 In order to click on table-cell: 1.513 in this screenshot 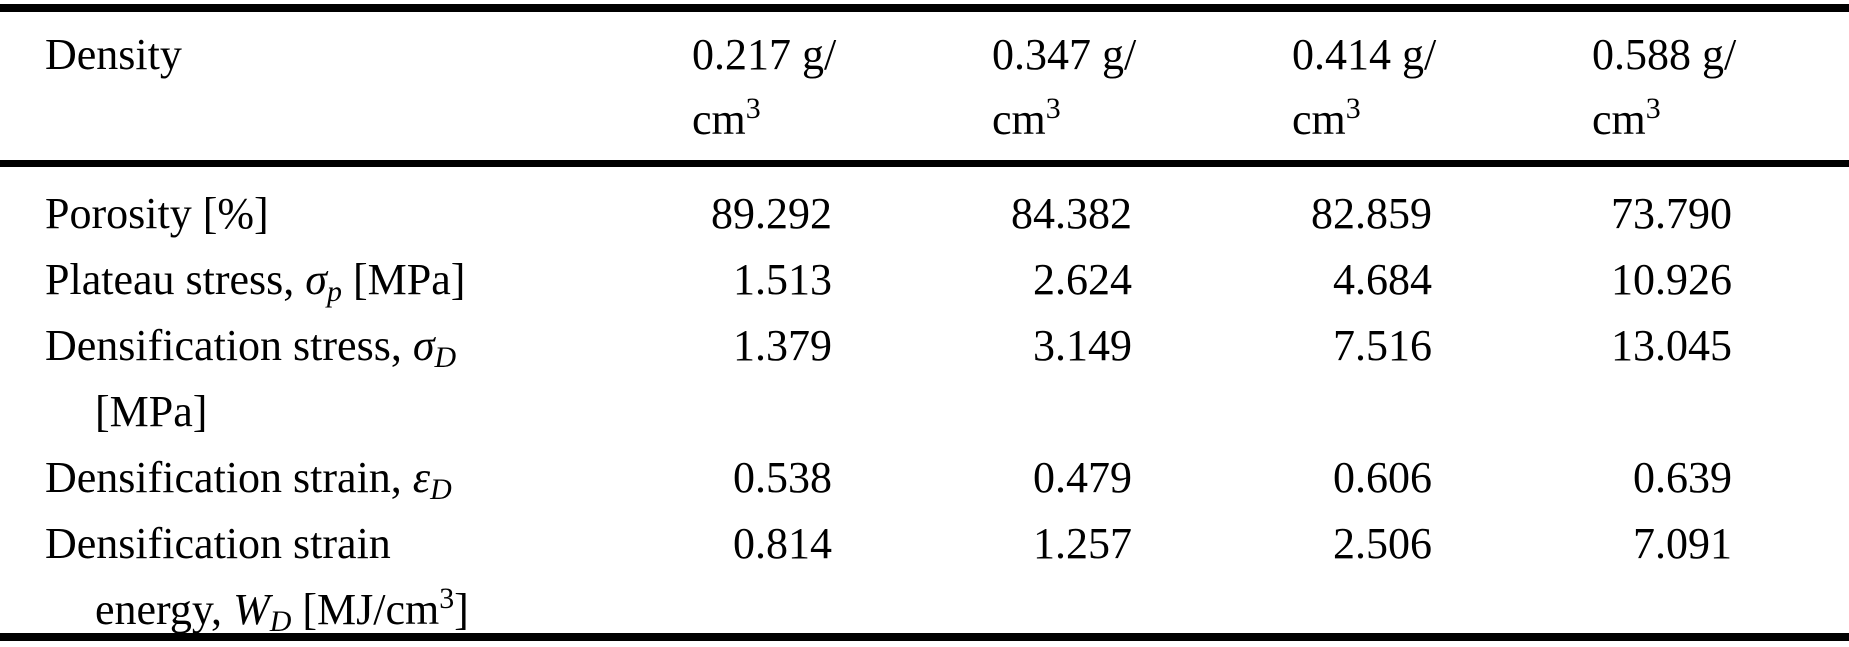, I will do `click(782, 279)`.